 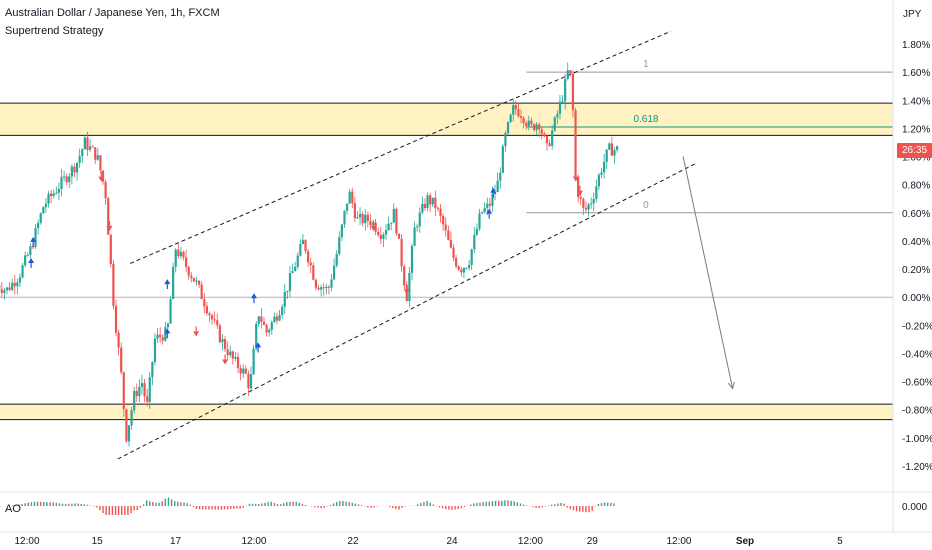 What do you see at coordinates (678, 541) in the screenshot?
I see `time-tick-8: 12:00` at bounding box center [678, 541].